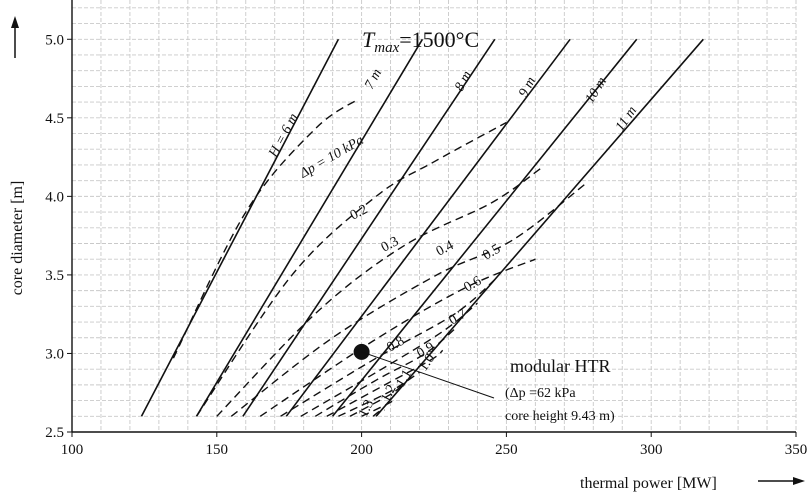 This screenshot has height=496, width=812. I want to click on y-tick-label: 4.5, so click(54, 119).